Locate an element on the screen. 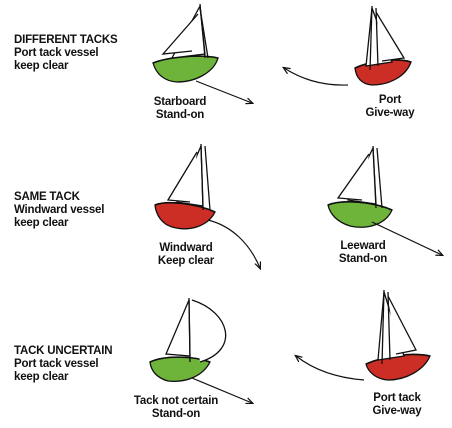 This screenshot has width=452, height=428. caption-role: Leeward is located at coordinates (363, 246).